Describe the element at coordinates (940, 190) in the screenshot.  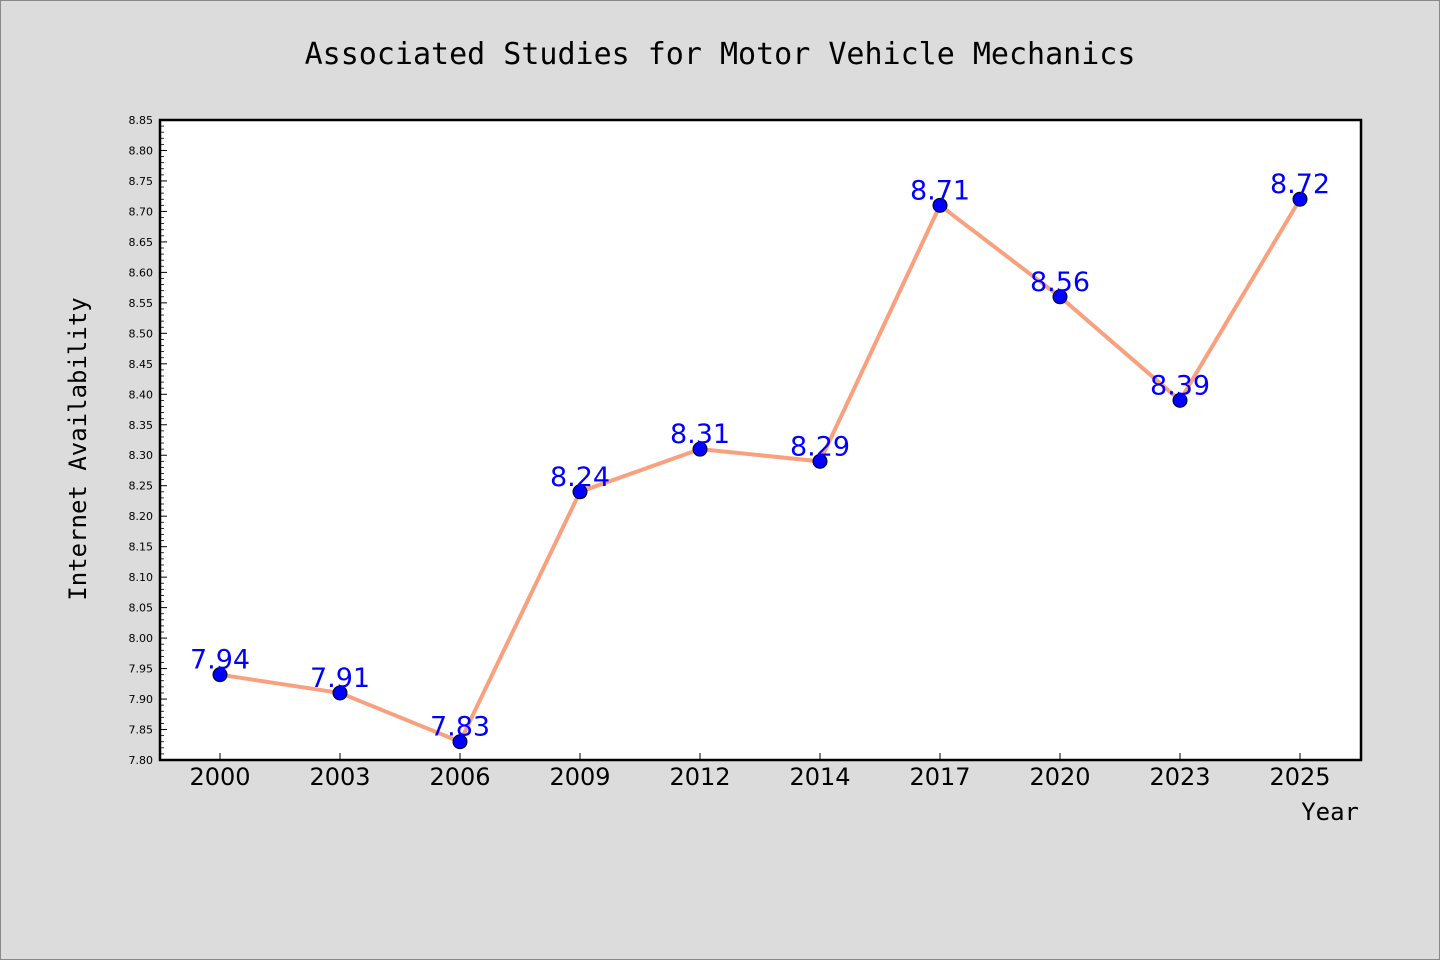
I see `data-label: 8.71` at that location.